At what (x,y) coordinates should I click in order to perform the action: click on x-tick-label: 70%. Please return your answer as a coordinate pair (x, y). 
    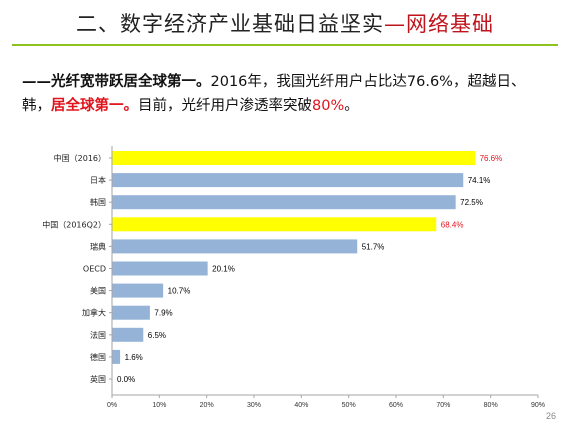
    Looking at the image, I should click on (443, 405).